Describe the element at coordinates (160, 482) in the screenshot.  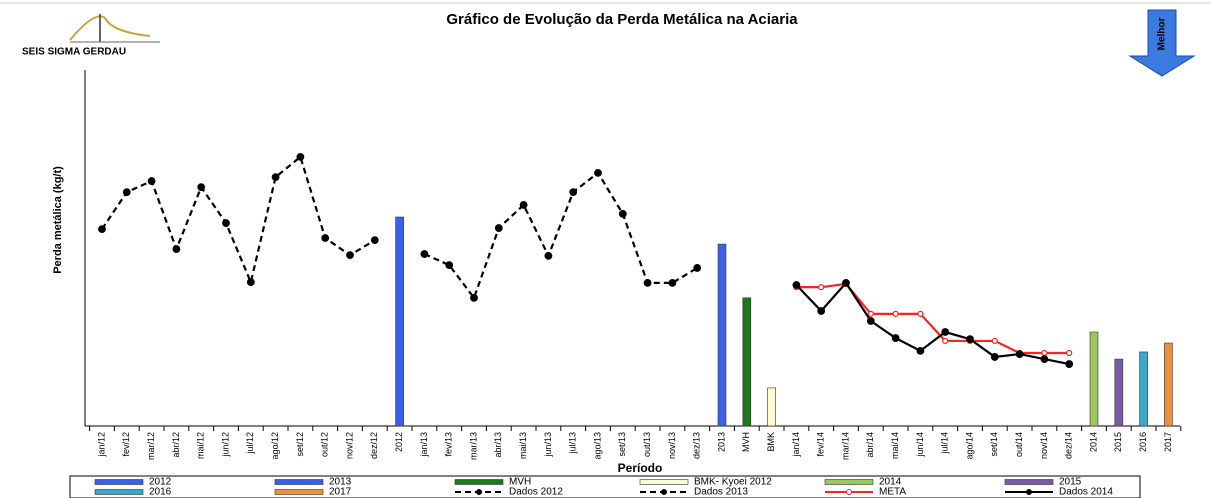
I see `legend-label: 2012` at that location.